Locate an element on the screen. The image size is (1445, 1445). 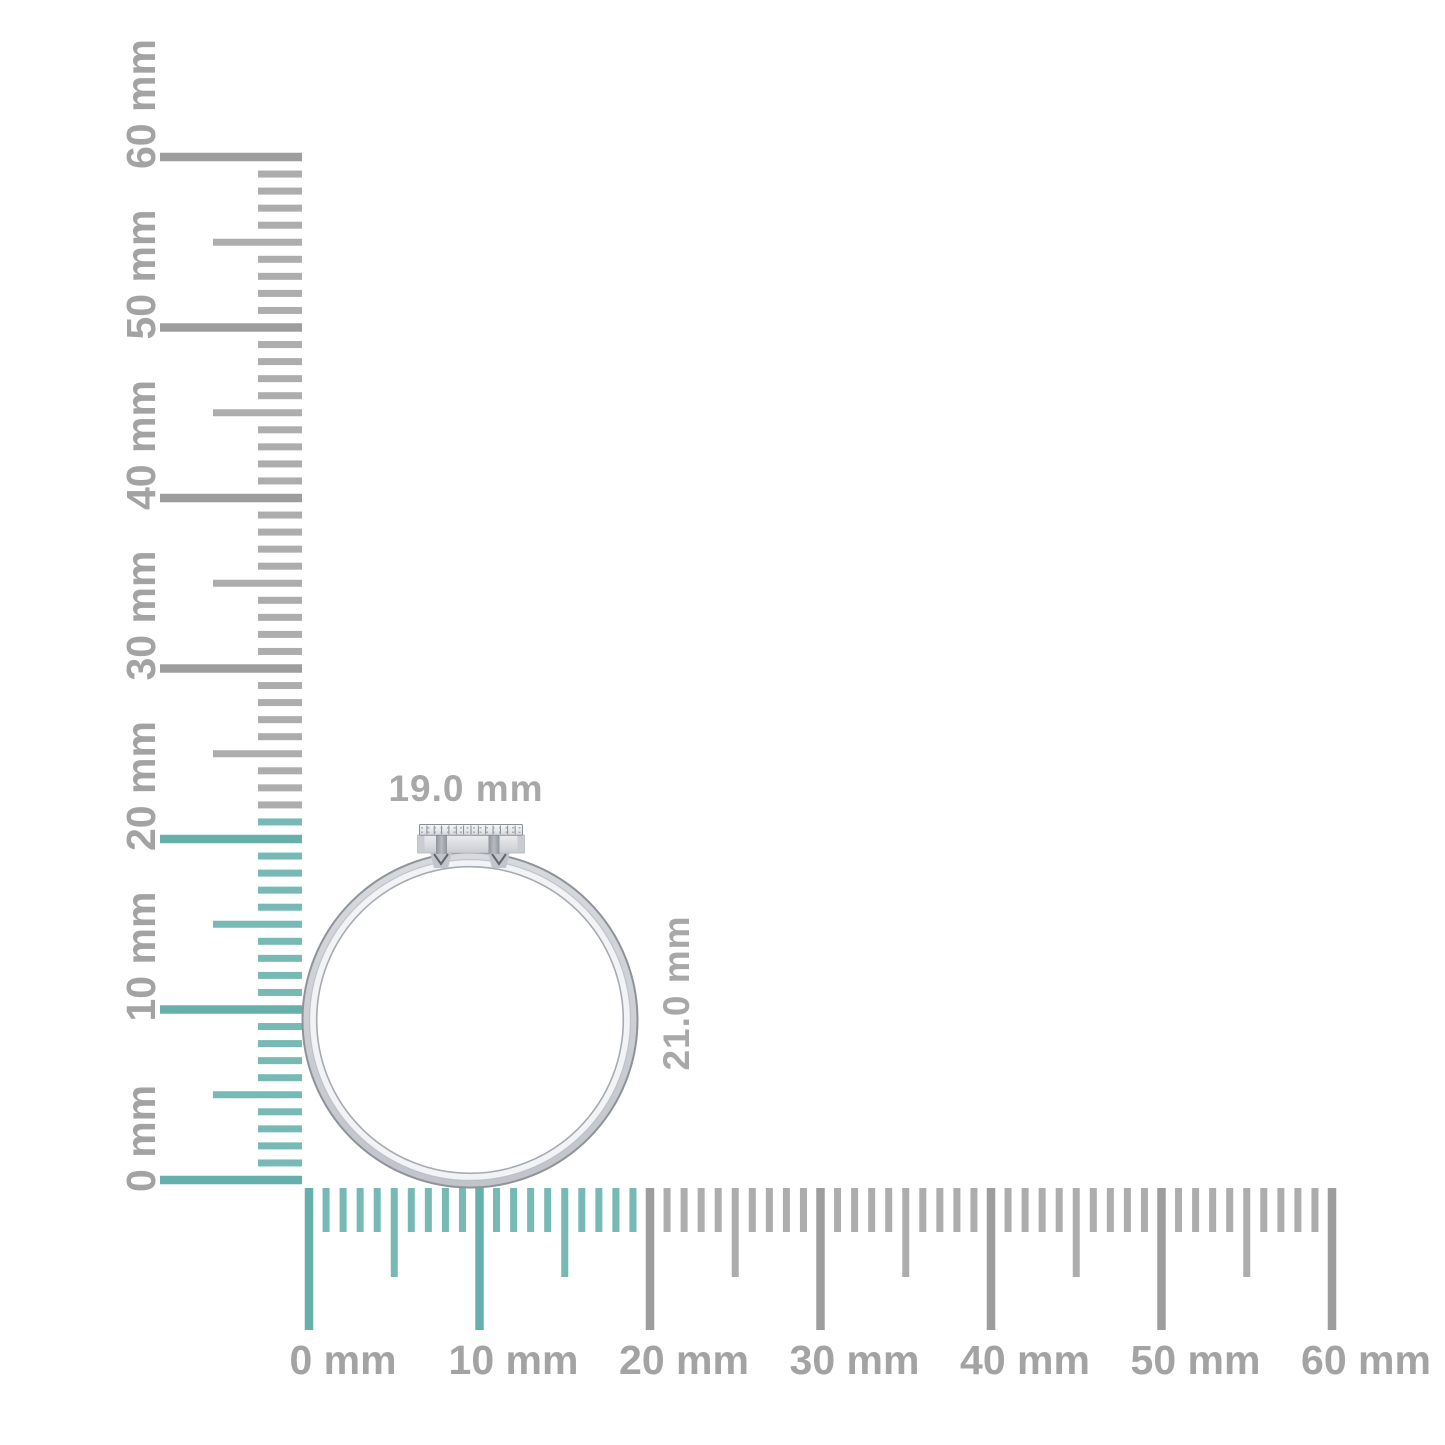
ring-plate is located at coordinates (471, 844).